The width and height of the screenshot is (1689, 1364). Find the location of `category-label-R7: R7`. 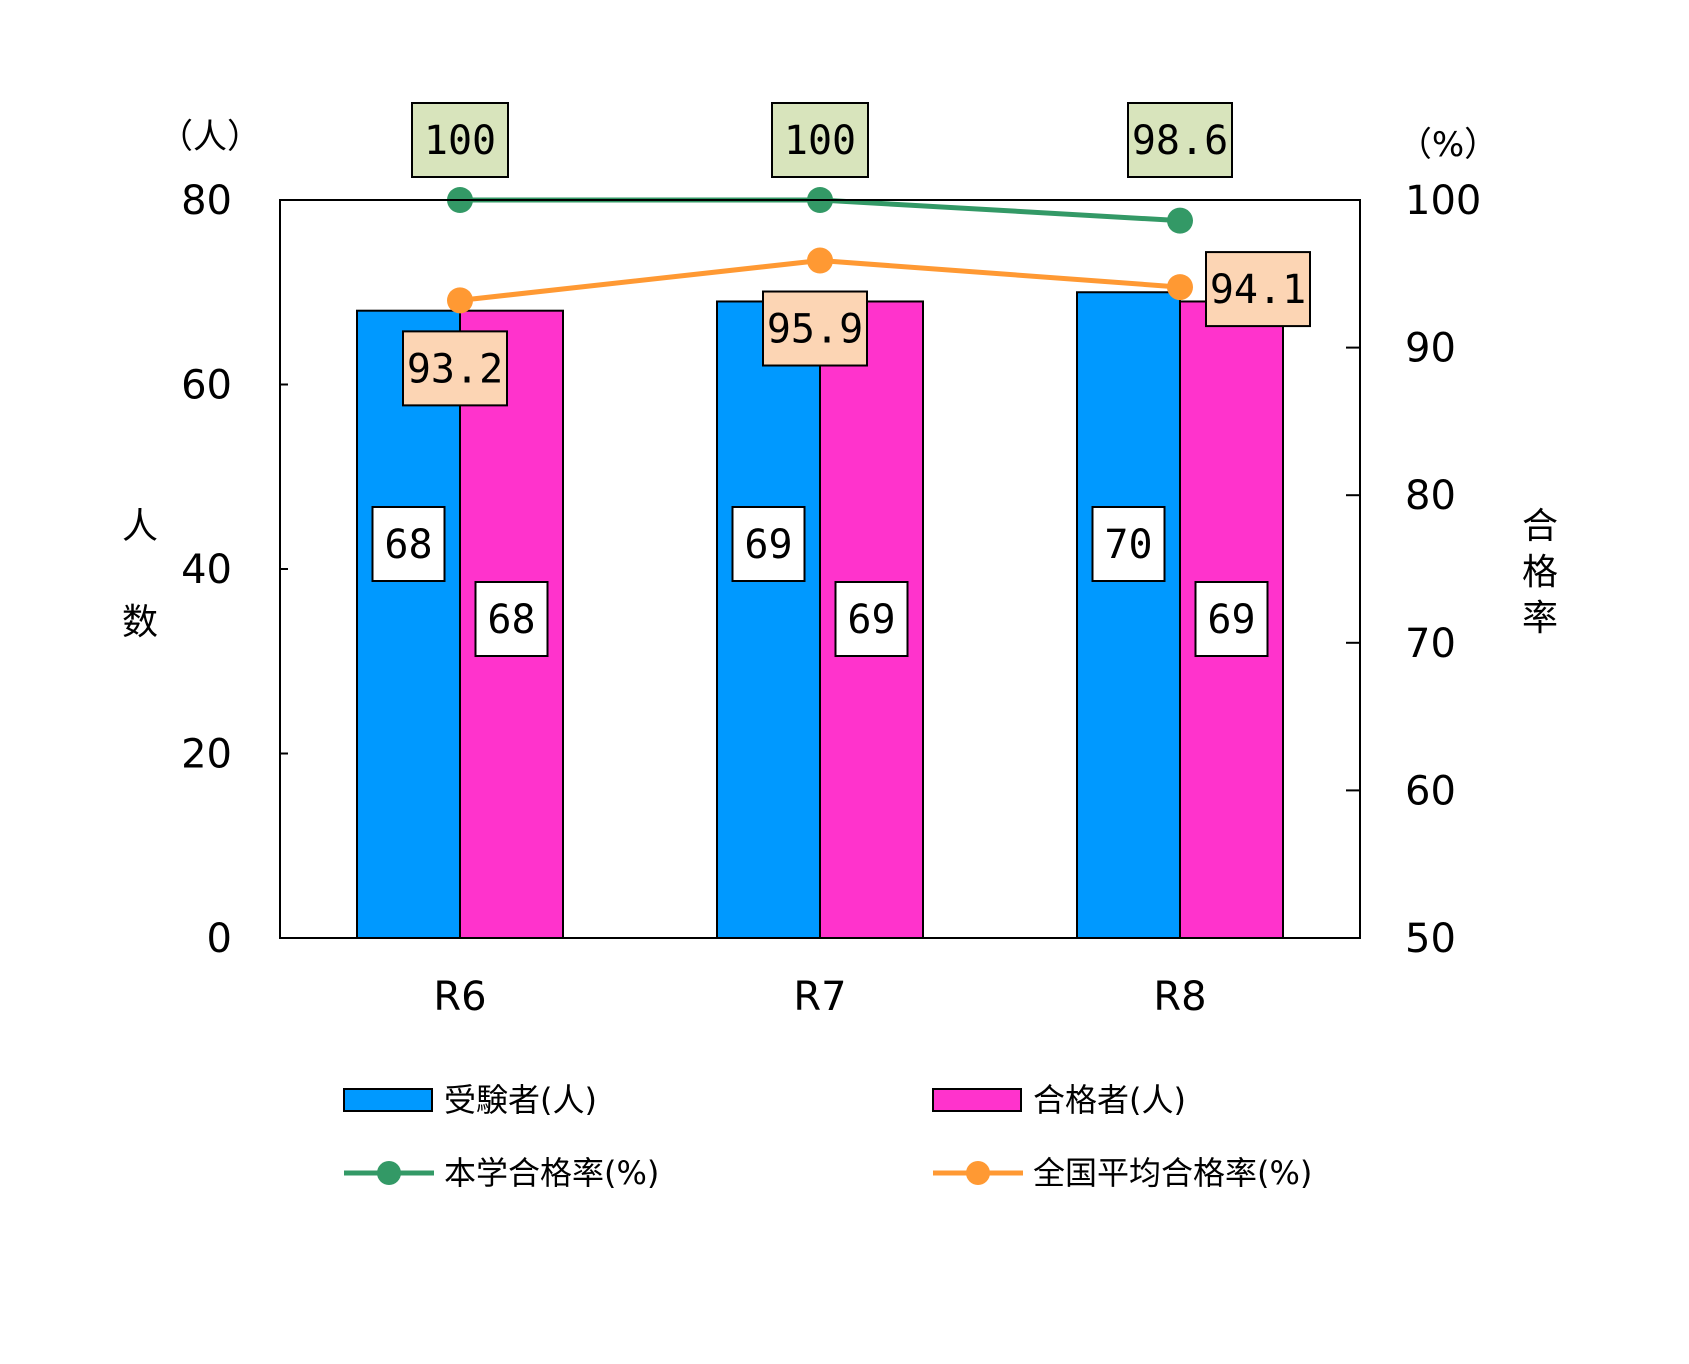

category-label-R7: R7 is located at coordinates (819, 997).